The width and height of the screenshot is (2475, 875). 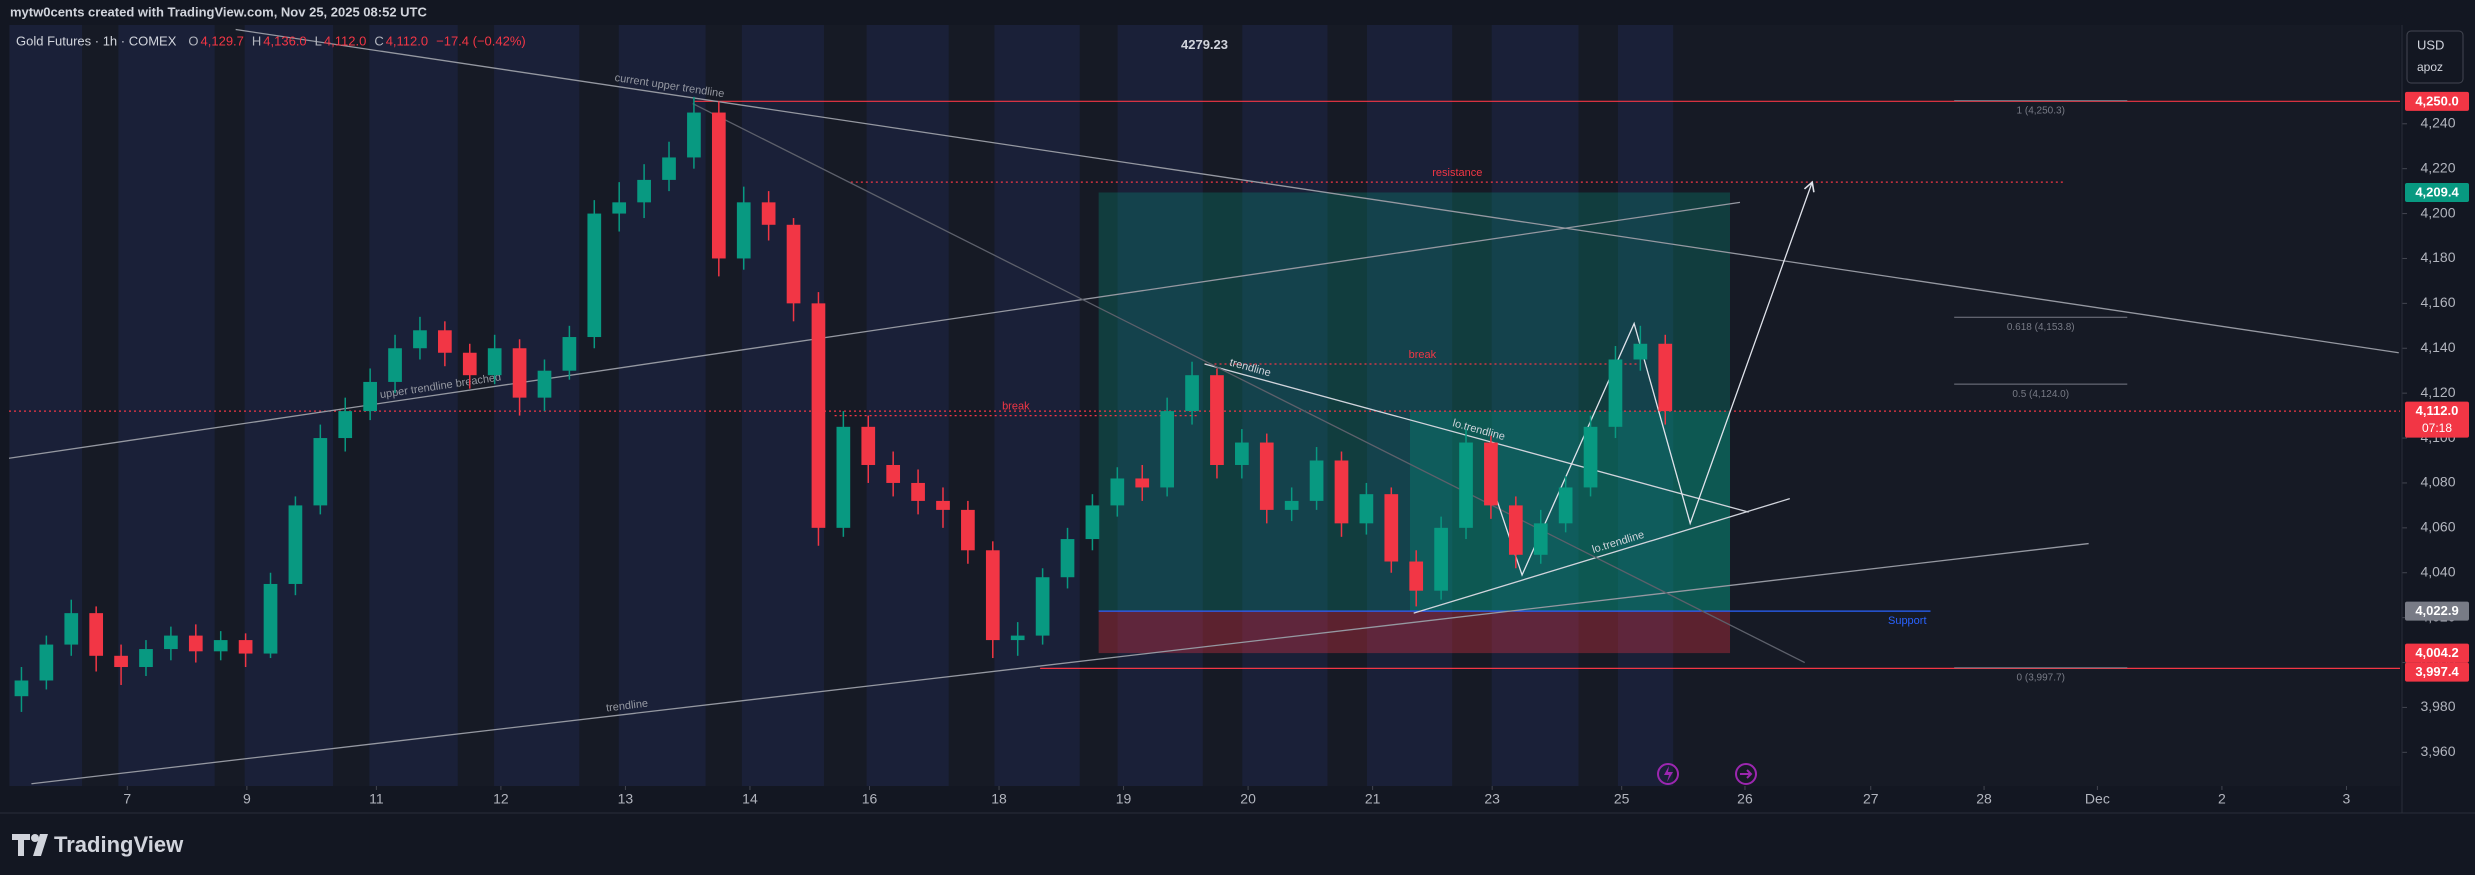 What do you see at coordinates (1984, 799) in the screenshot?
I see `x-tick-label: 28` at bounding box center [1984, 799].